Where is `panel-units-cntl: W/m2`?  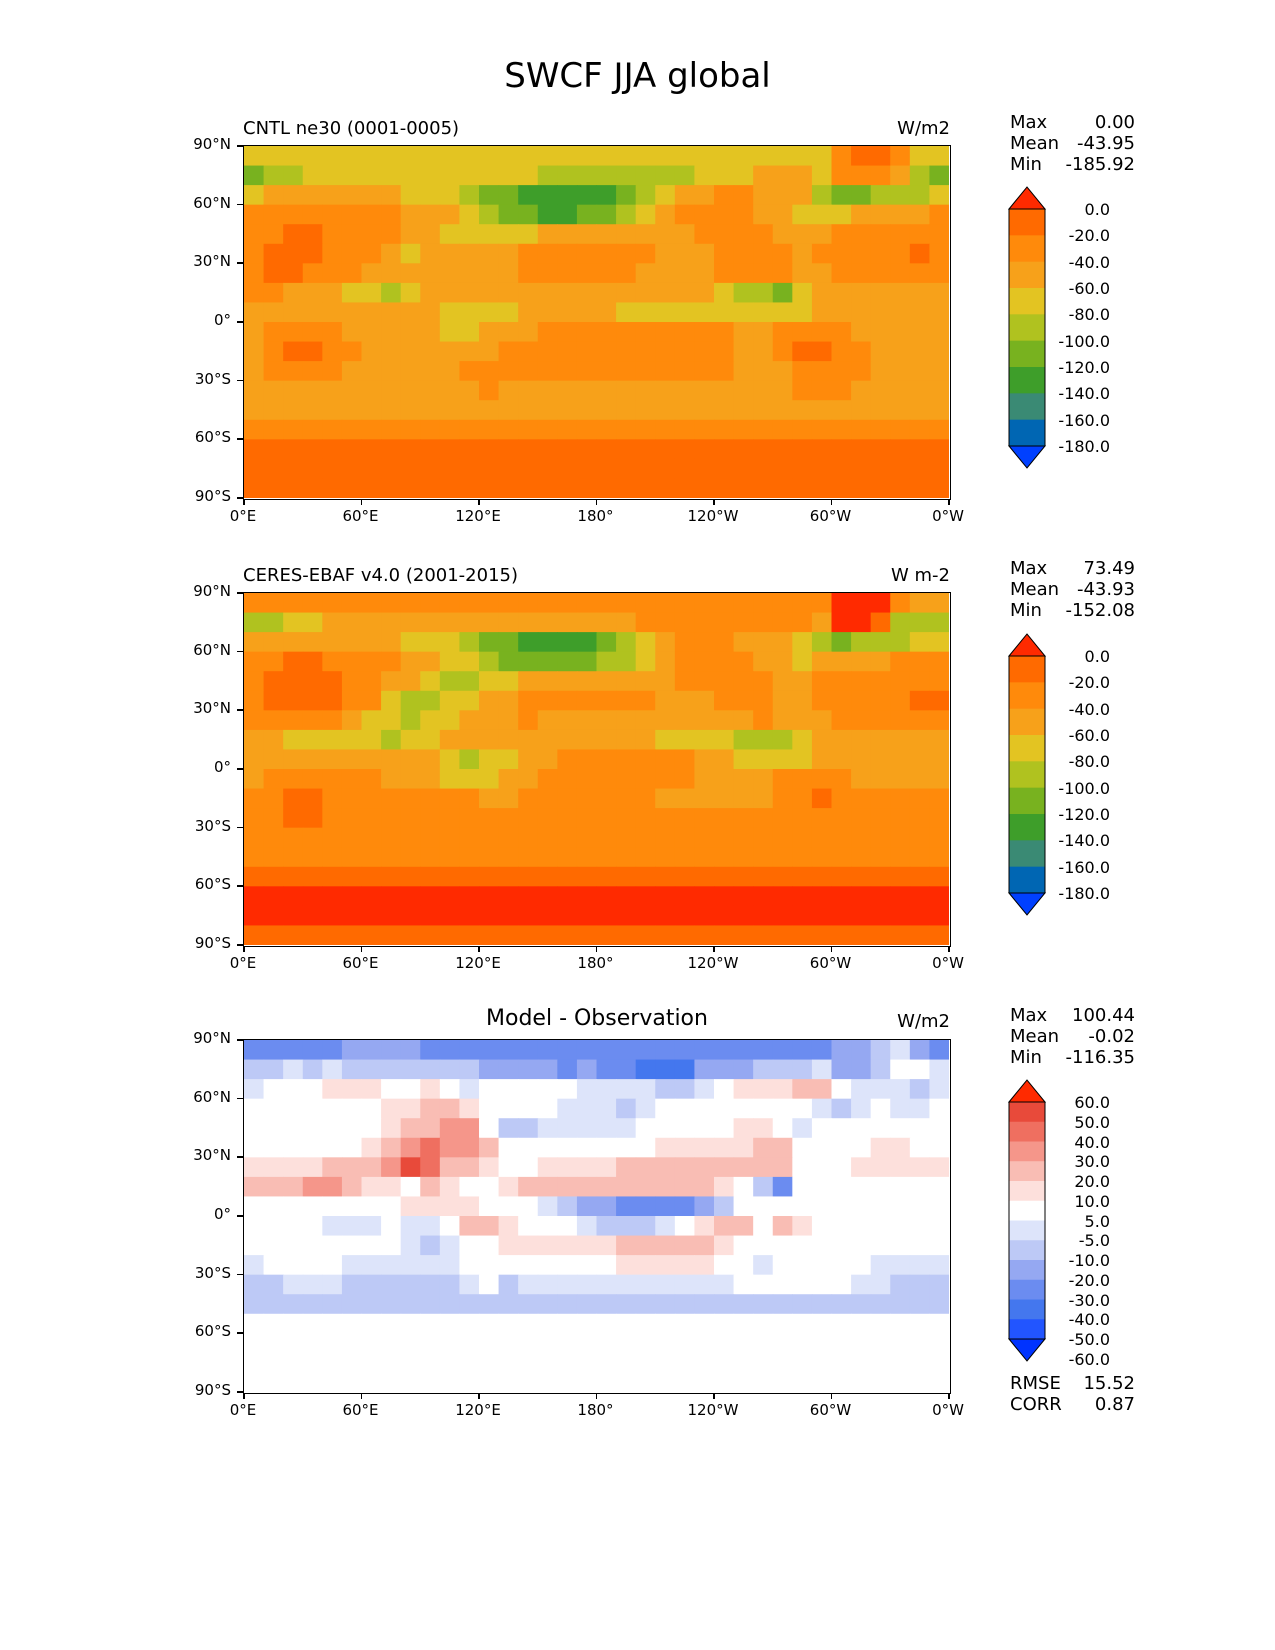 panel-units-cntl: W/m2 is located at coordinates (923, 128).